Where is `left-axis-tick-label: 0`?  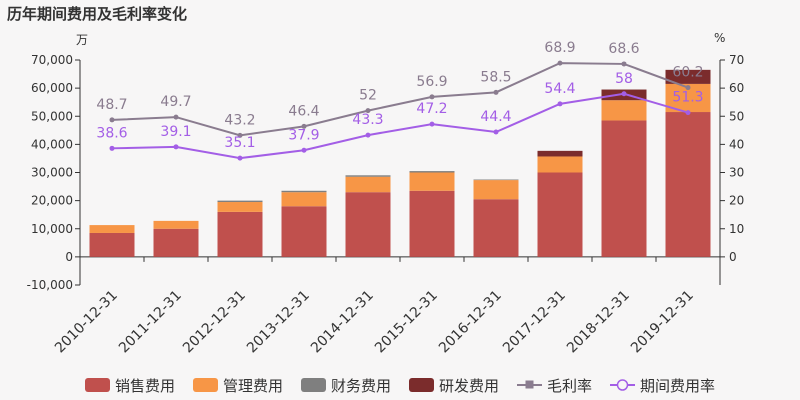 left-axis-tick-label: 0 is located at coordinates (69, 257).